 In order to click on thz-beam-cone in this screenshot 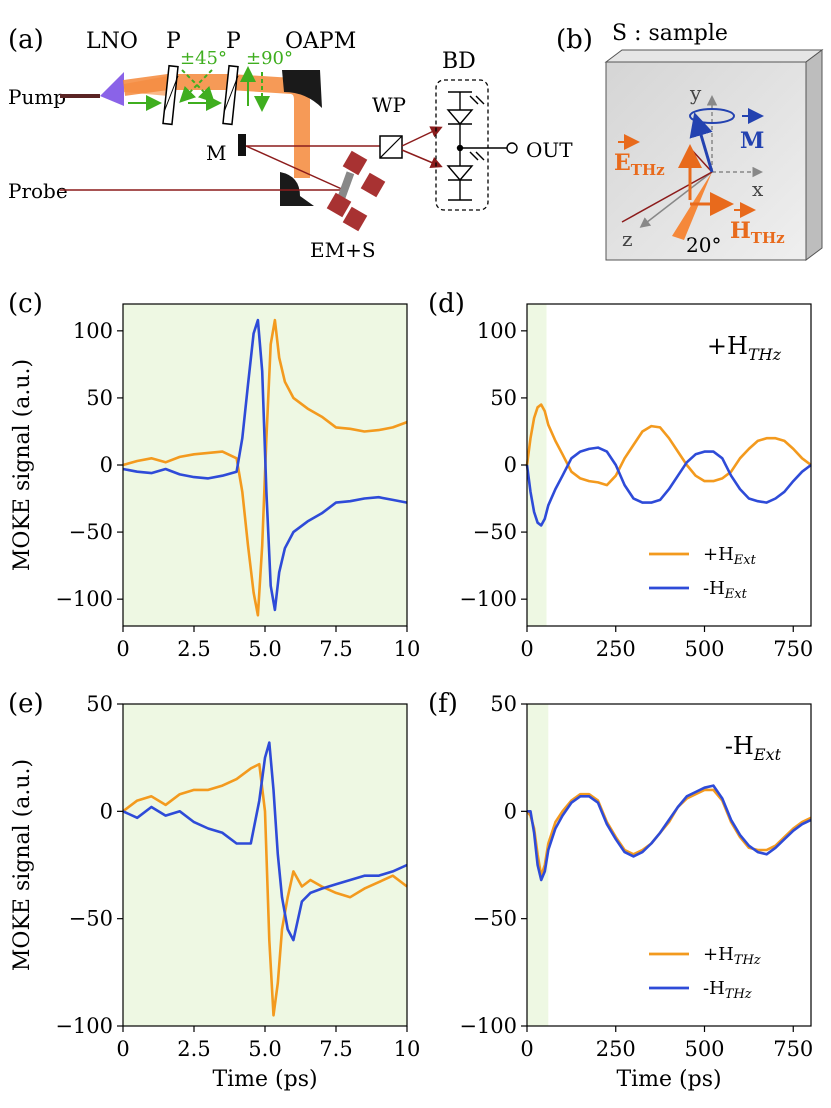, I will do `click(146, 86)`.